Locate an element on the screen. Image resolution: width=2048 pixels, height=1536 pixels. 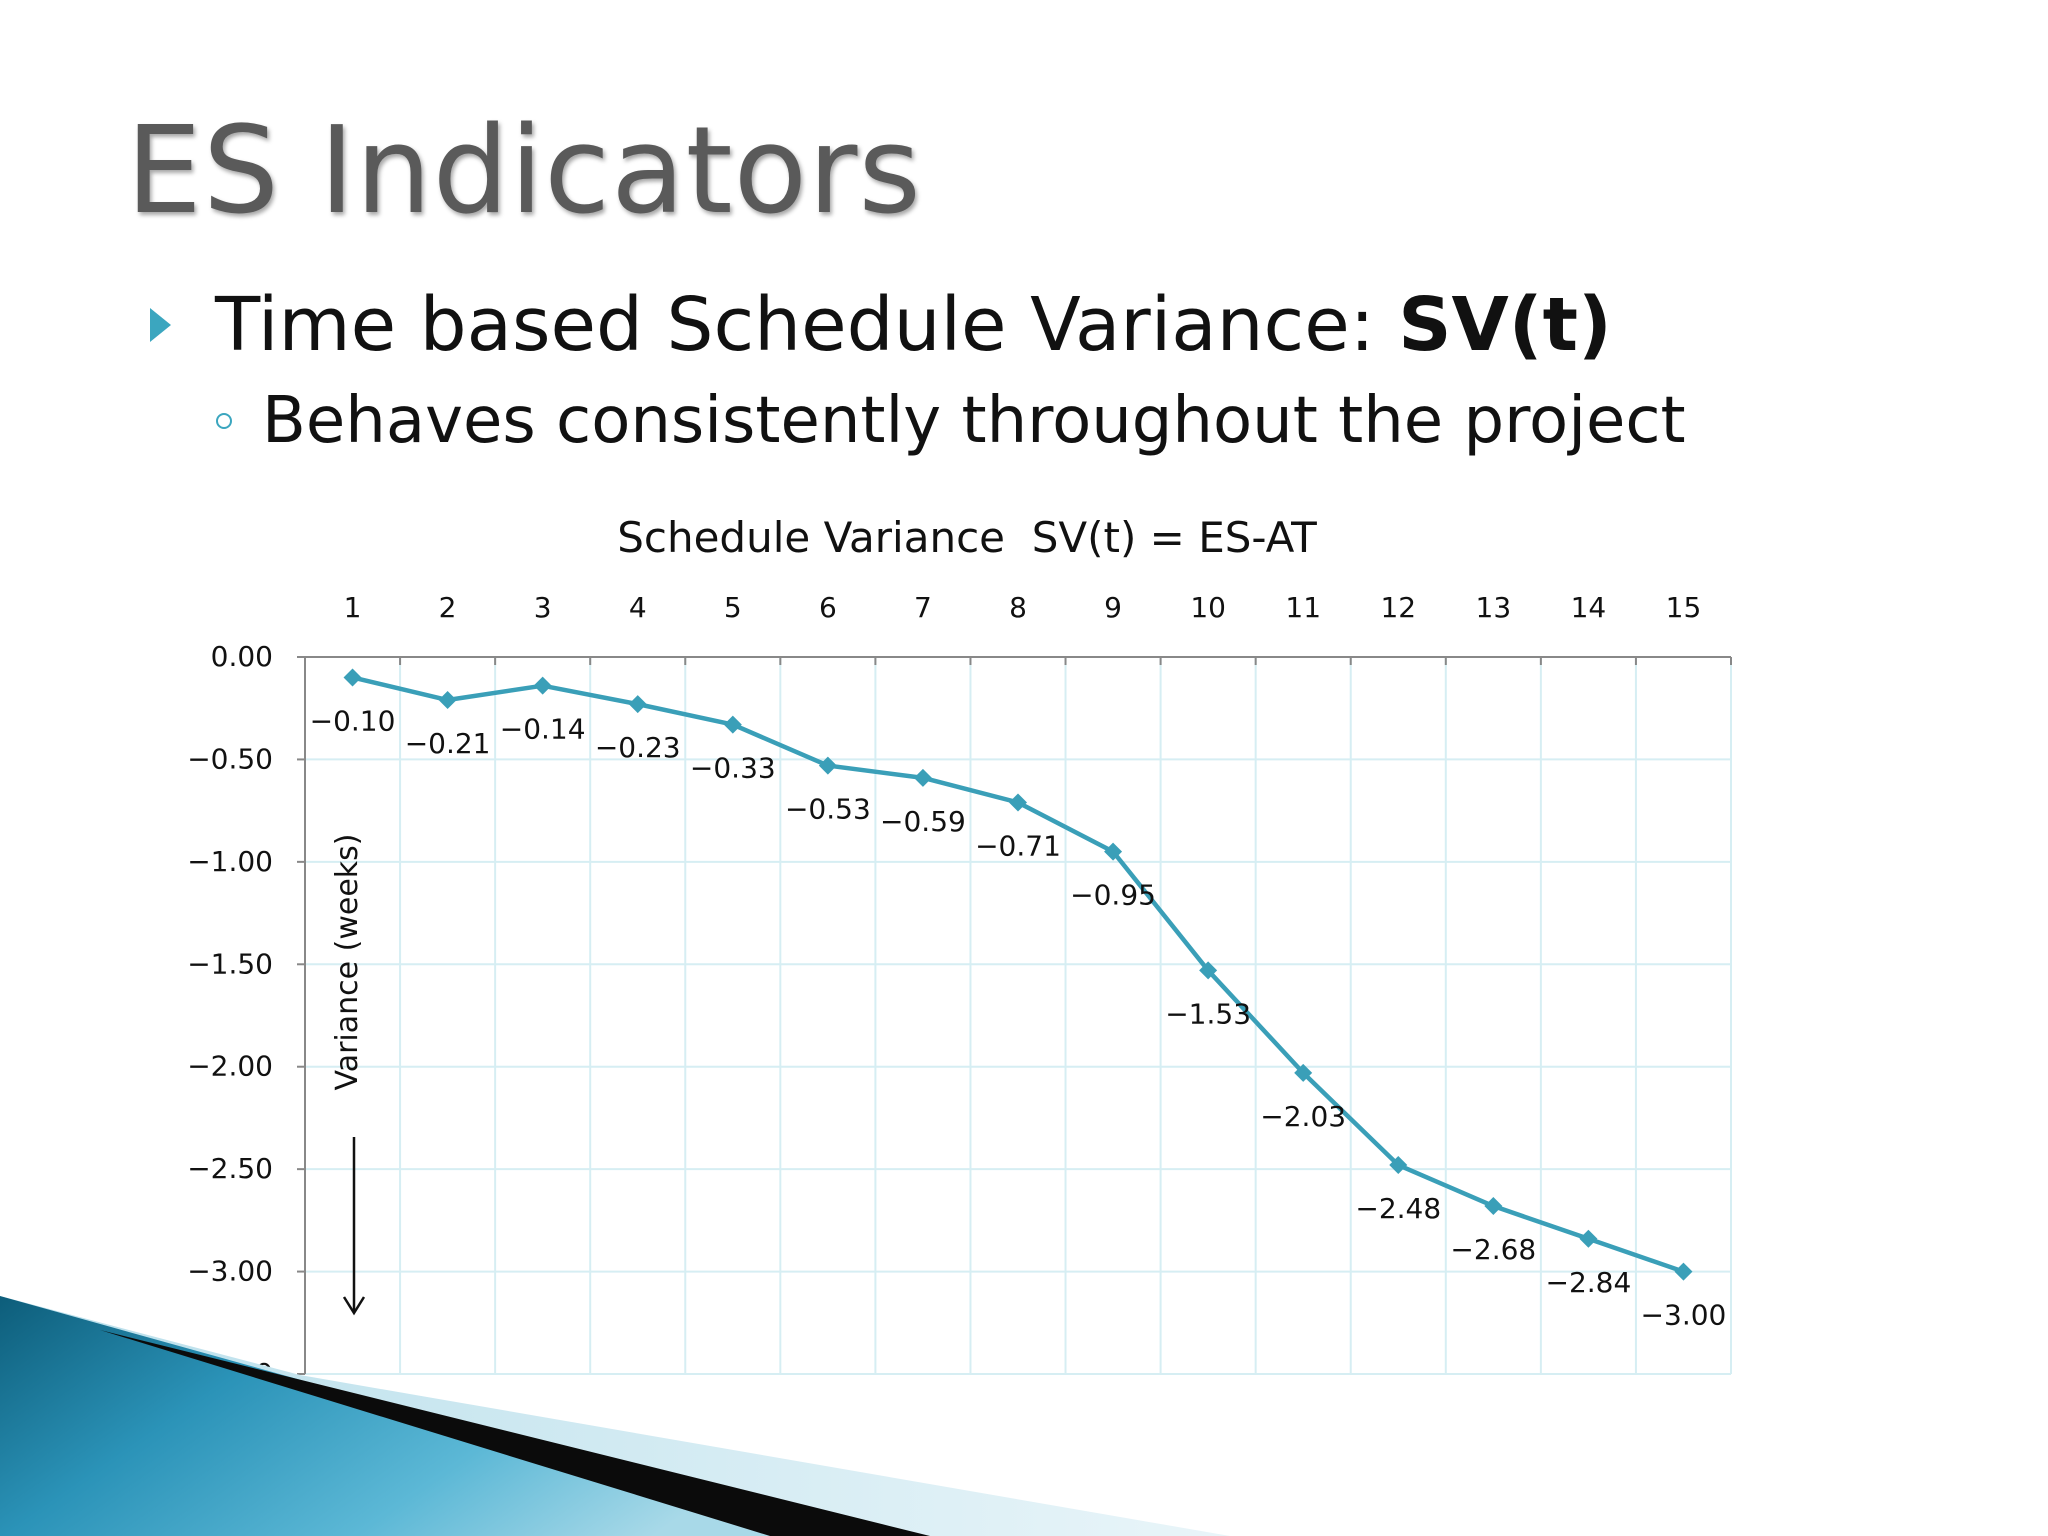
y-tick-label: −1.00 is located at coordinates (230, 861).